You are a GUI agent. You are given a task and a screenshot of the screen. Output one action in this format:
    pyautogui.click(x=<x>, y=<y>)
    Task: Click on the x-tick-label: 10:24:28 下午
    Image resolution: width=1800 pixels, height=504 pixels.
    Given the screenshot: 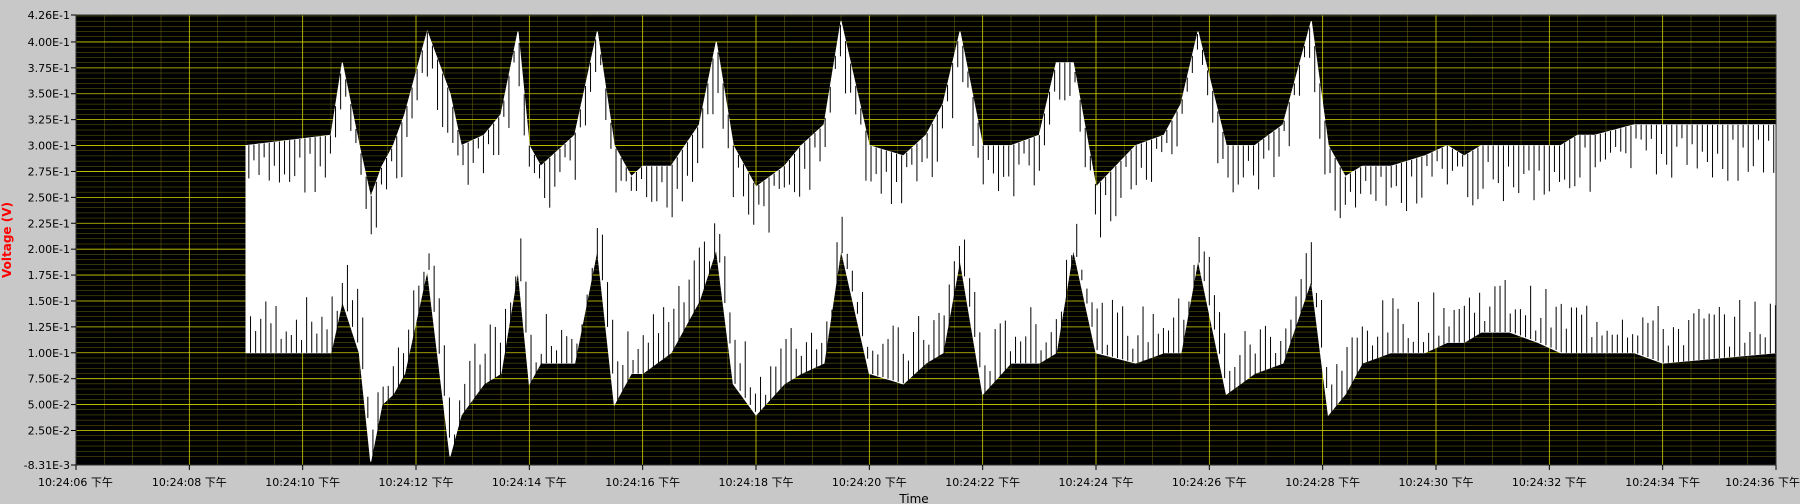 What is the action you would take?
    pyautogui.click(x=1322, y=482)
    